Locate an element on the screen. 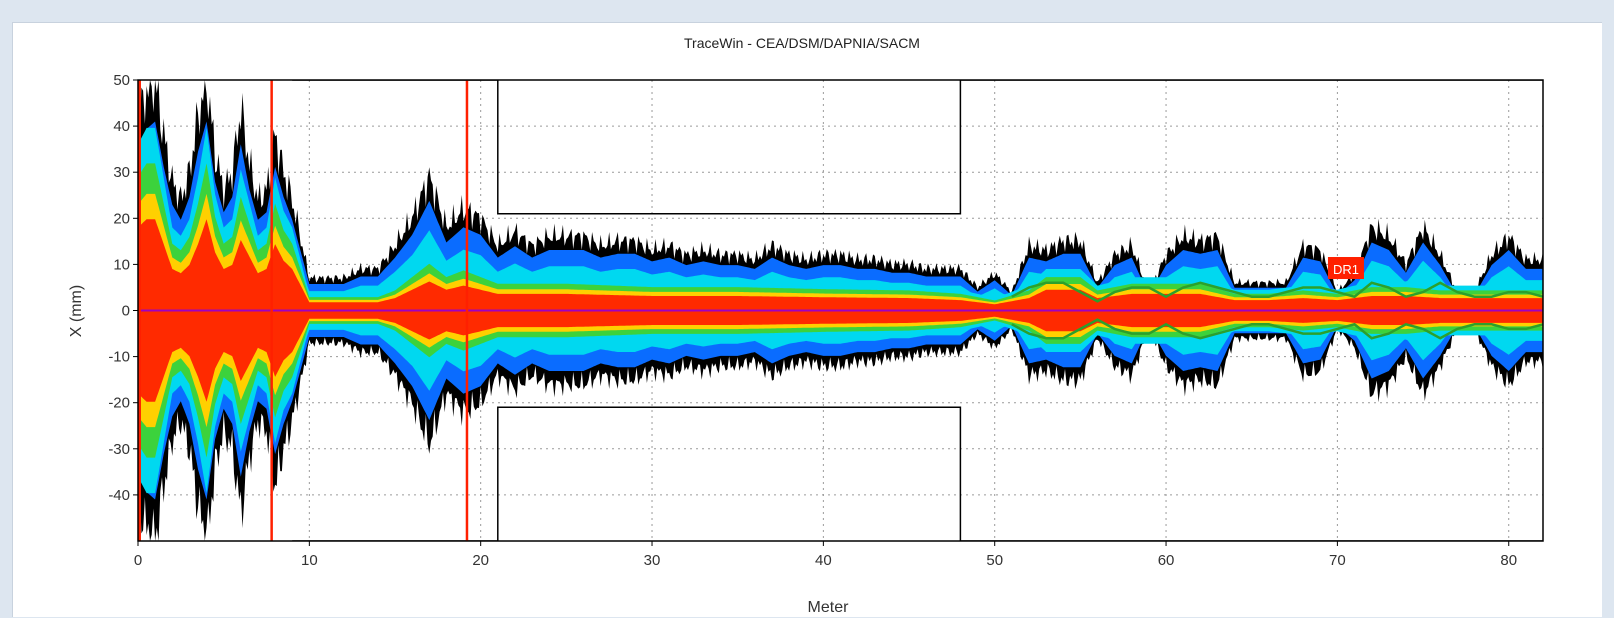  y-tick-label: 20 is located at coordinates (121, 218).